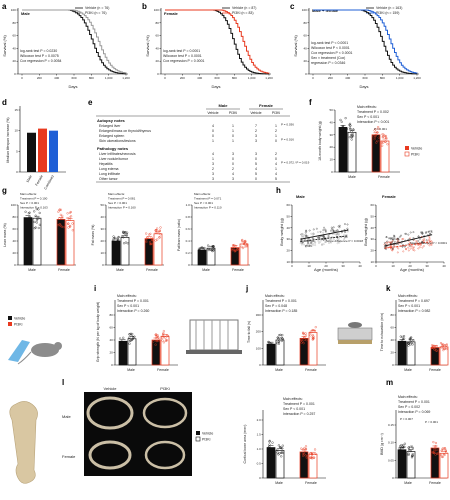 This screenshot has width=450, height=500. Describe the element at coordinates (408, 240) in the screenshot. I see `h-female-fit-vehicle` at that location.